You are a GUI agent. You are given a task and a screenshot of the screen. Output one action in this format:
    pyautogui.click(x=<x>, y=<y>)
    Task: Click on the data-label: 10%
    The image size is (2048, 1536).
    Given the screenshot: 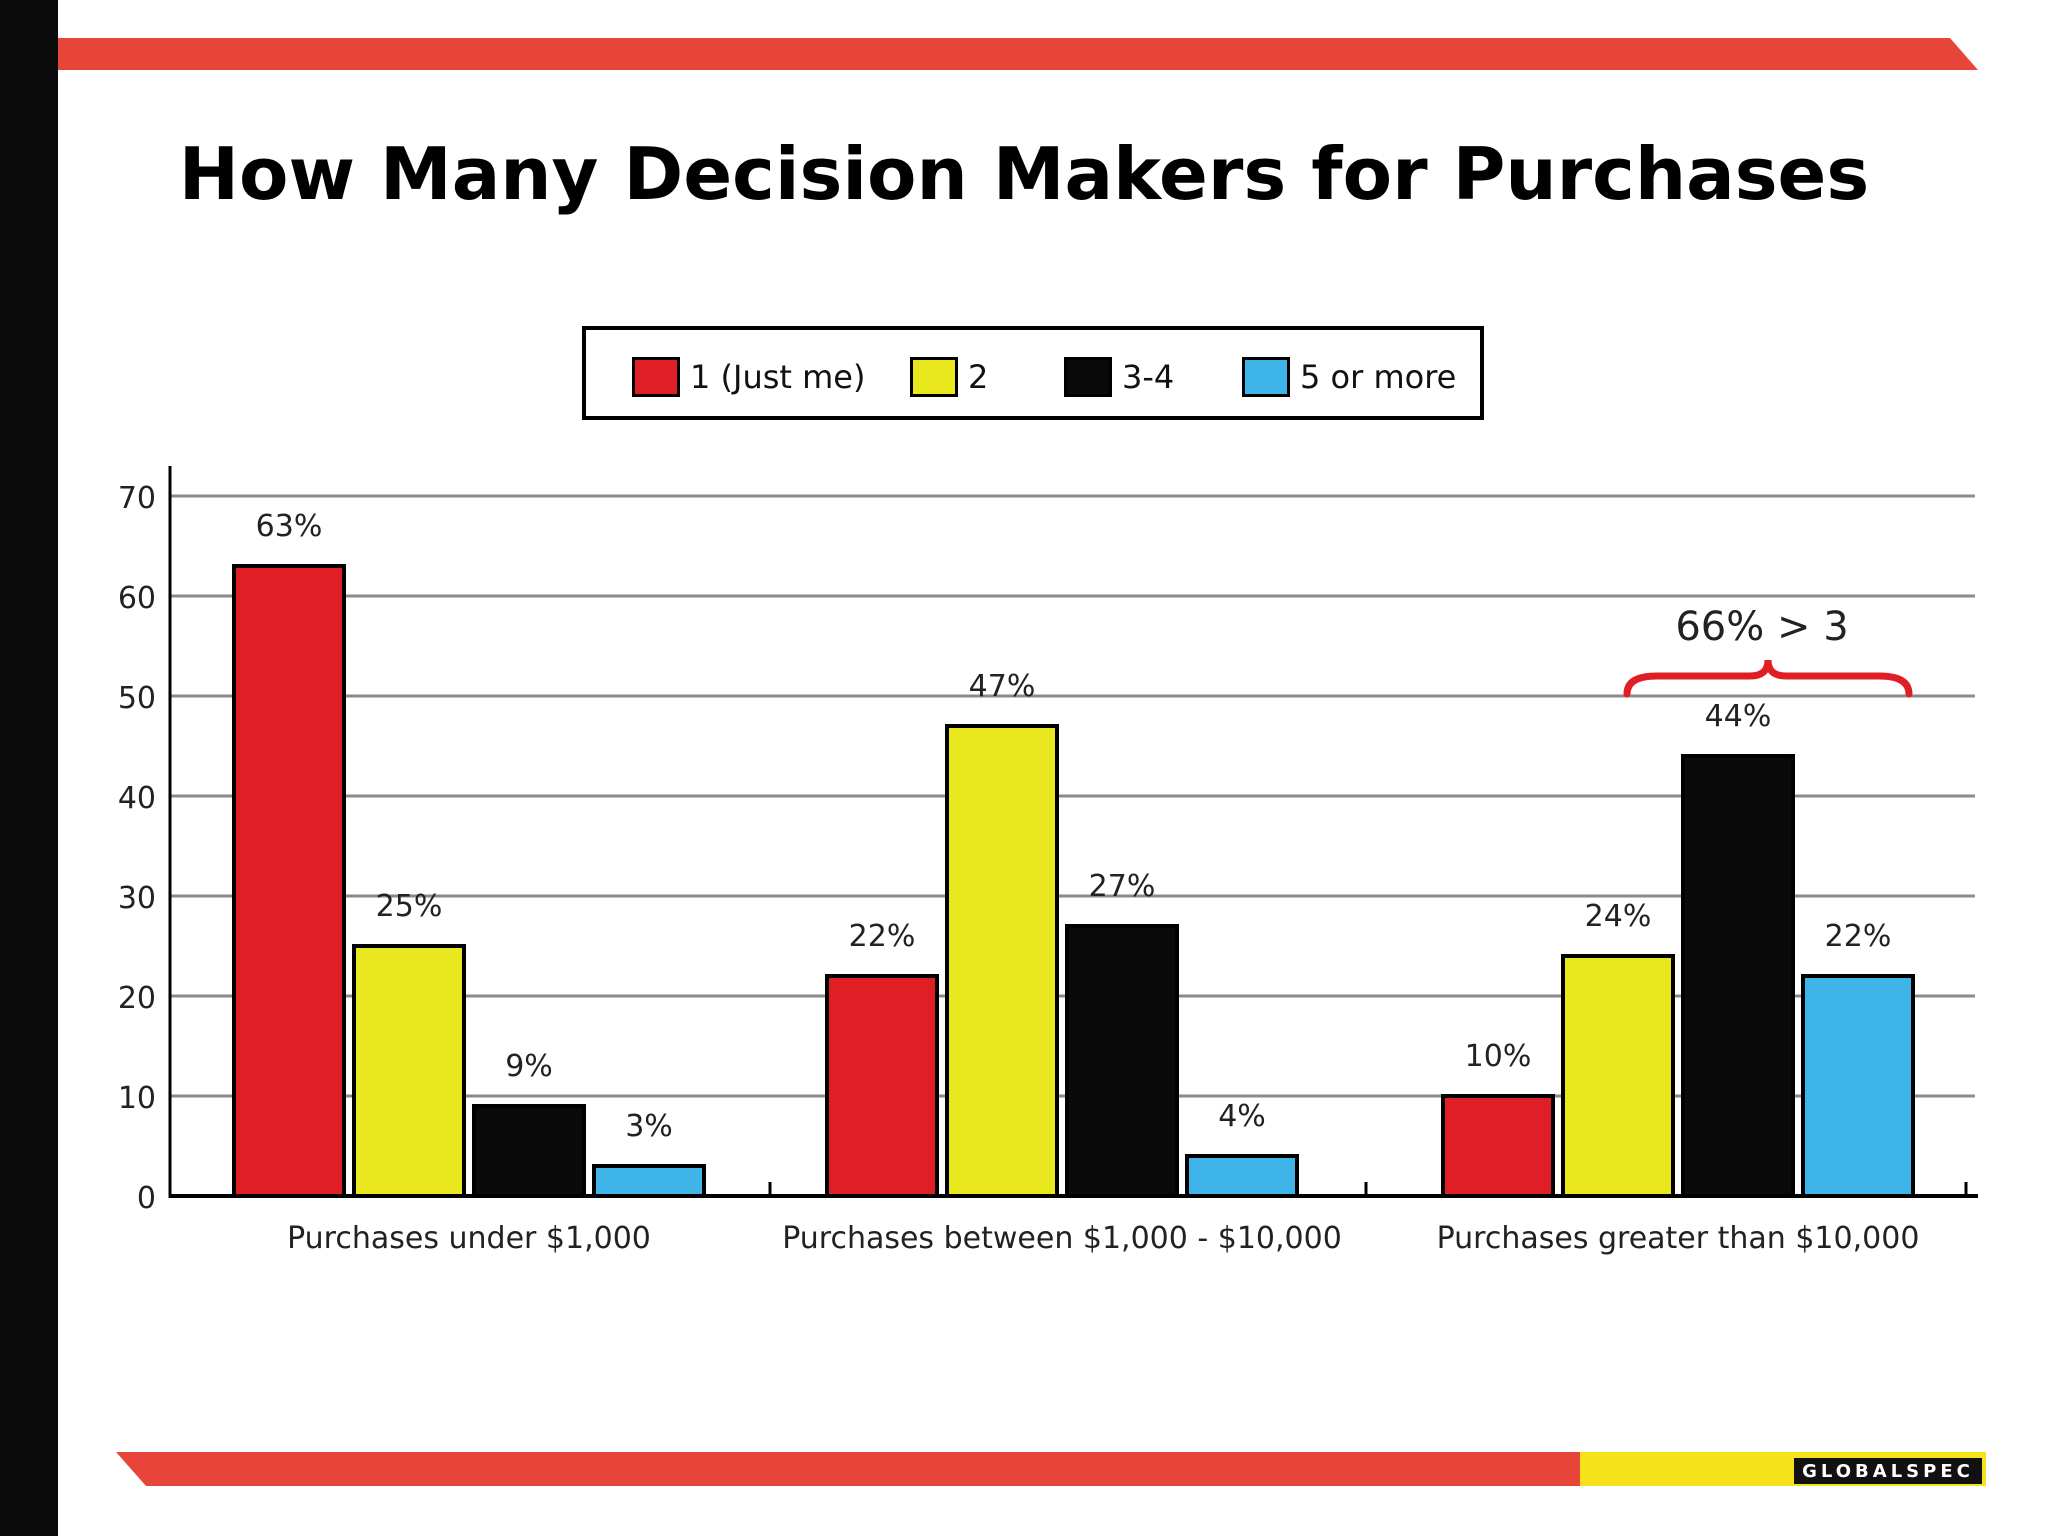 What is the action you would take?
    pyautogui.click(x=1498, y=1056)
    